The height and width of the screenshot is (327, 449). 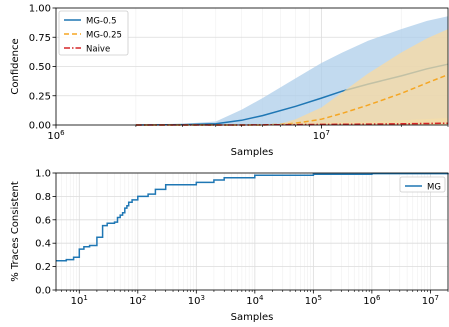 I want to click on x-tick-label: 10³, so click(x=196, y=300).